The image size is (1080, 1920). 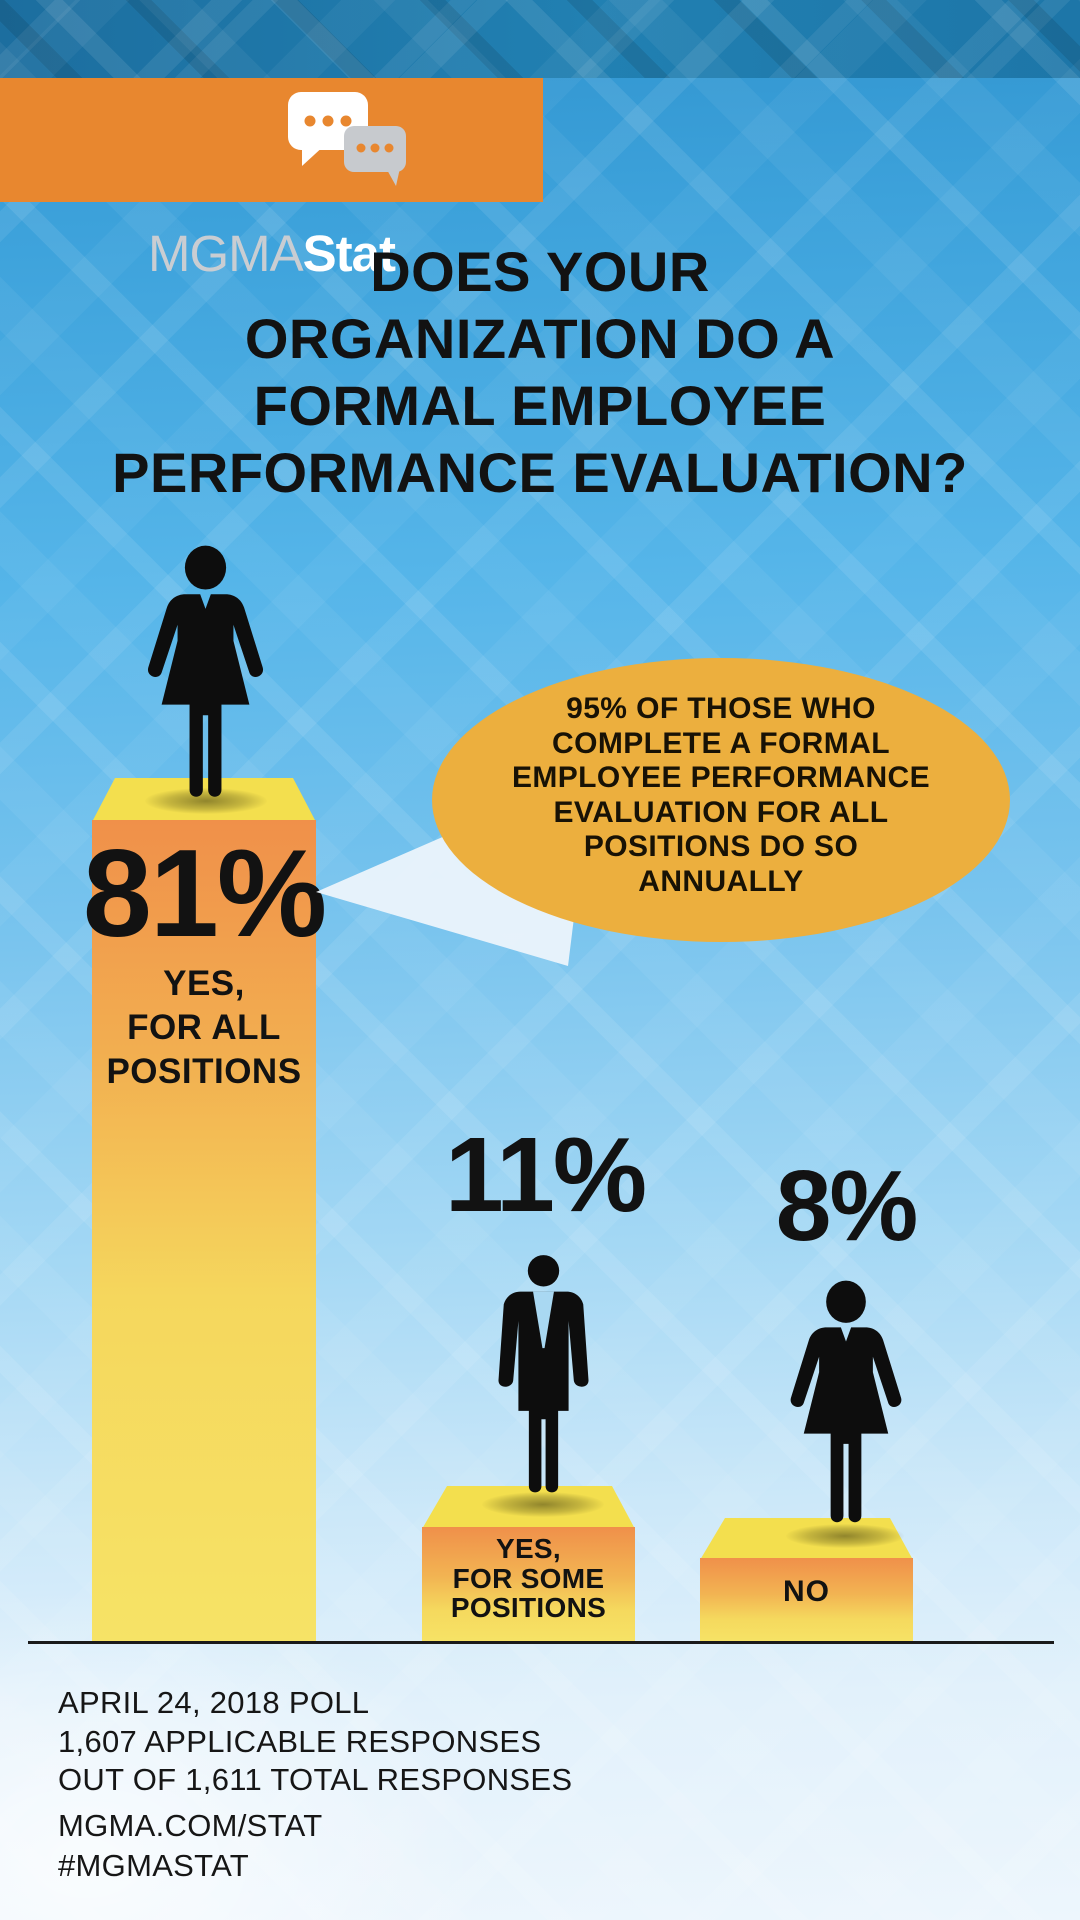 I want to click on bar-yes-all-label: YES, FOR ALL POSITIONS, so click(x=204, y=1027).